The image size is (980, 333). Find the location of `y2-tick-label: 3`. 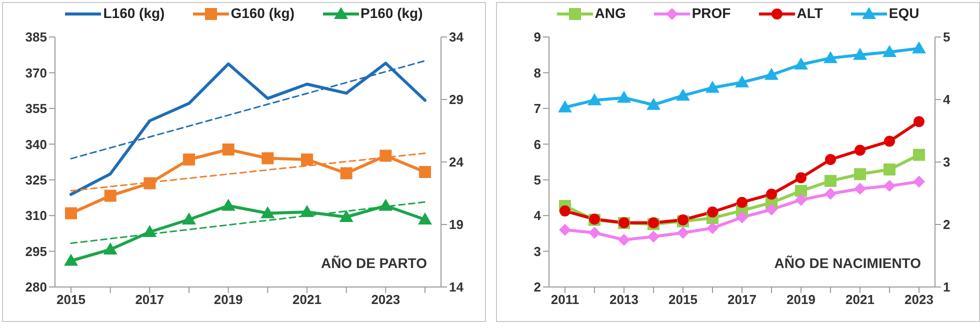

y2-tick-label: 3 is located at coordinates (946, 162).